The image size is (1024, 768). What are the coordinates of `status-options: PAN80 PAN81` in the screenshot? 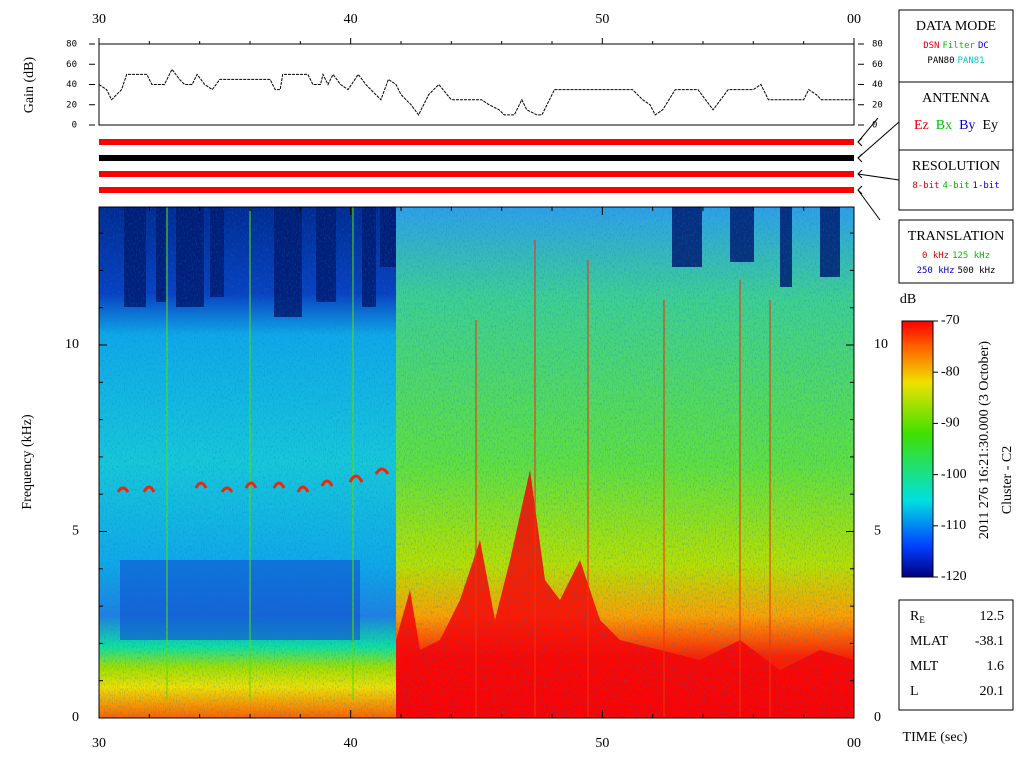 It's located at (955, 61).